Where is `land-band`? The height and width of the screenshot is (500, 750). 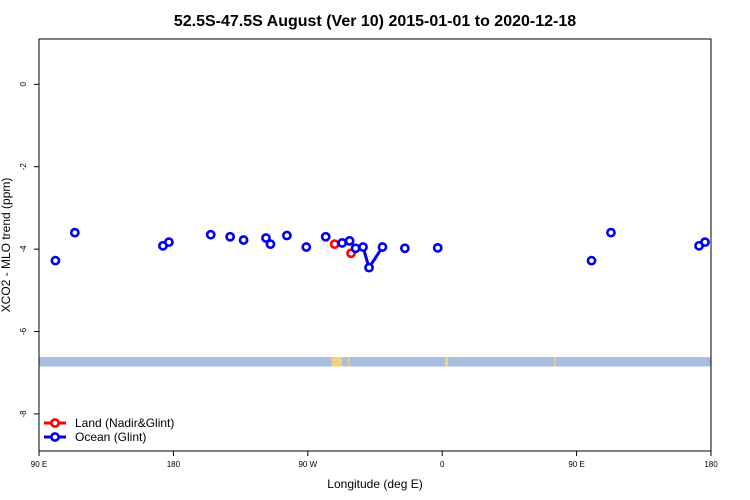
land-band is located at coordinates (375, 362).